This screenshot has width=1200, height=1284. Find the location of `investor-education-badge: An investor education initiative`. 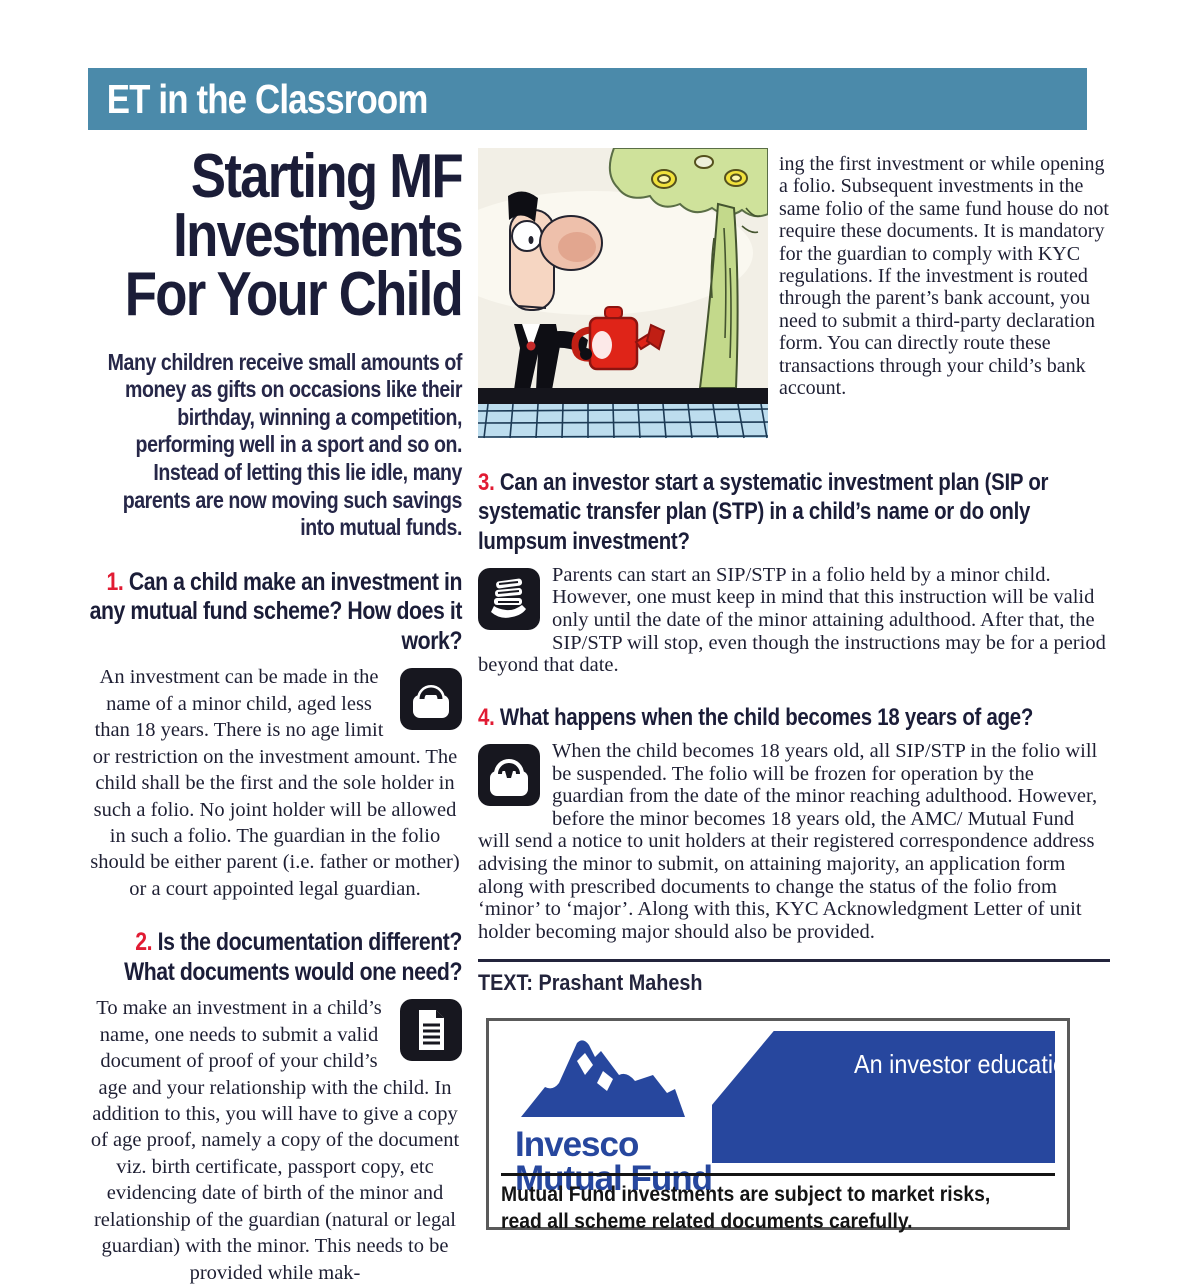

investor-education-badge: An investor education initiative is located at coordinates (883, 1097).